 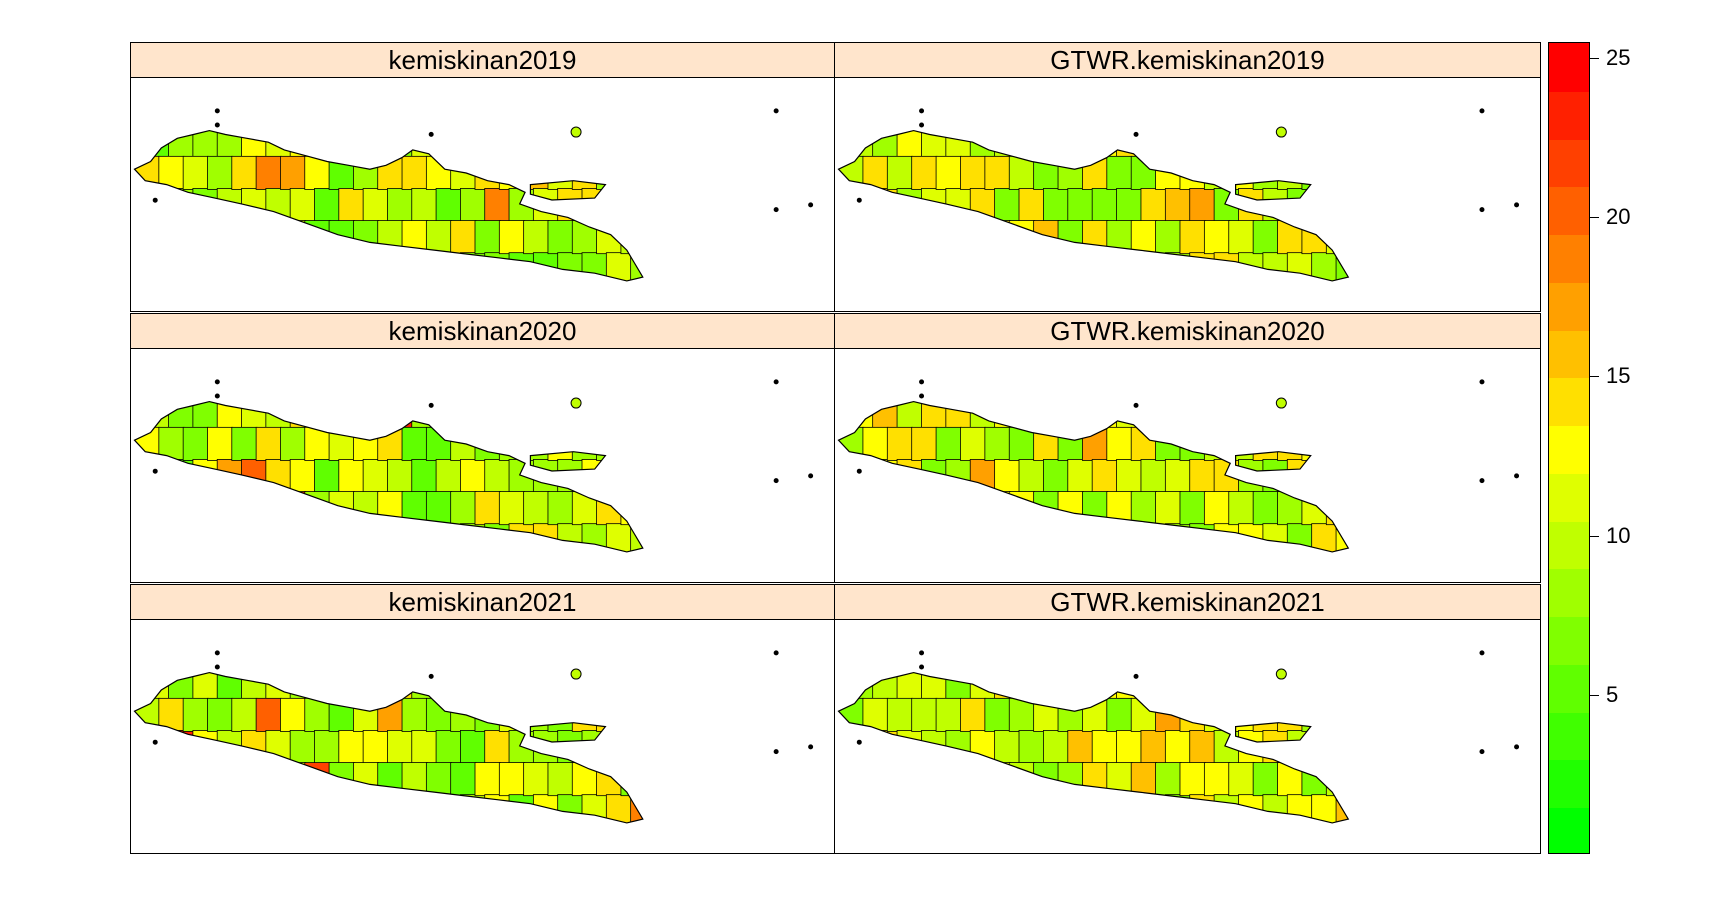 What do you see at coordinates (1612, 694) in the screenshot?
I see `legend-tick-label: 5` at bounding box center [1612, 694].